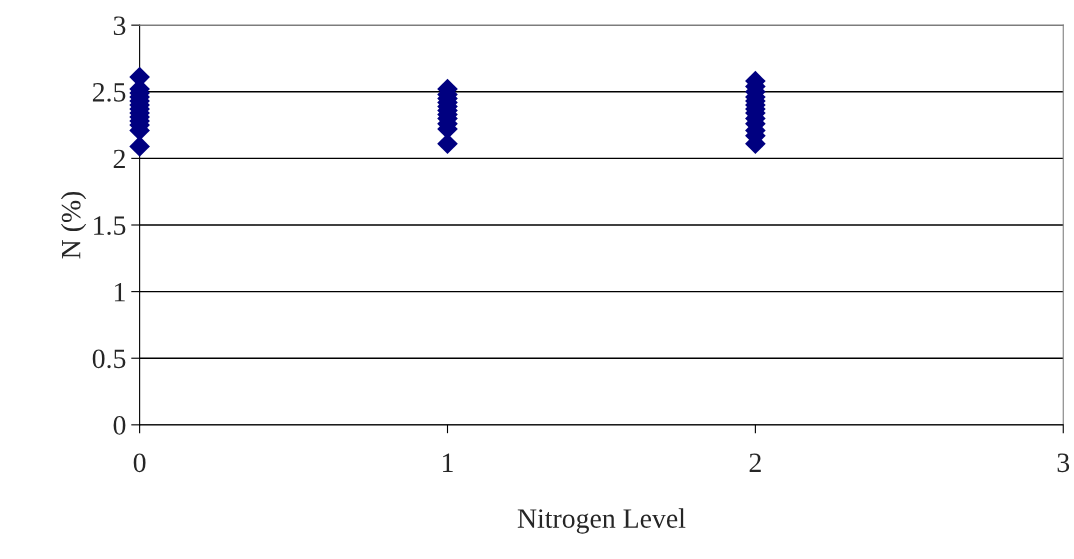 Image resolution: width=1074 pixels, height=559 pixels. Describe the element at coordinates (1063, 463) in the screenshot. I see `x-tick-label: 3` at that location.